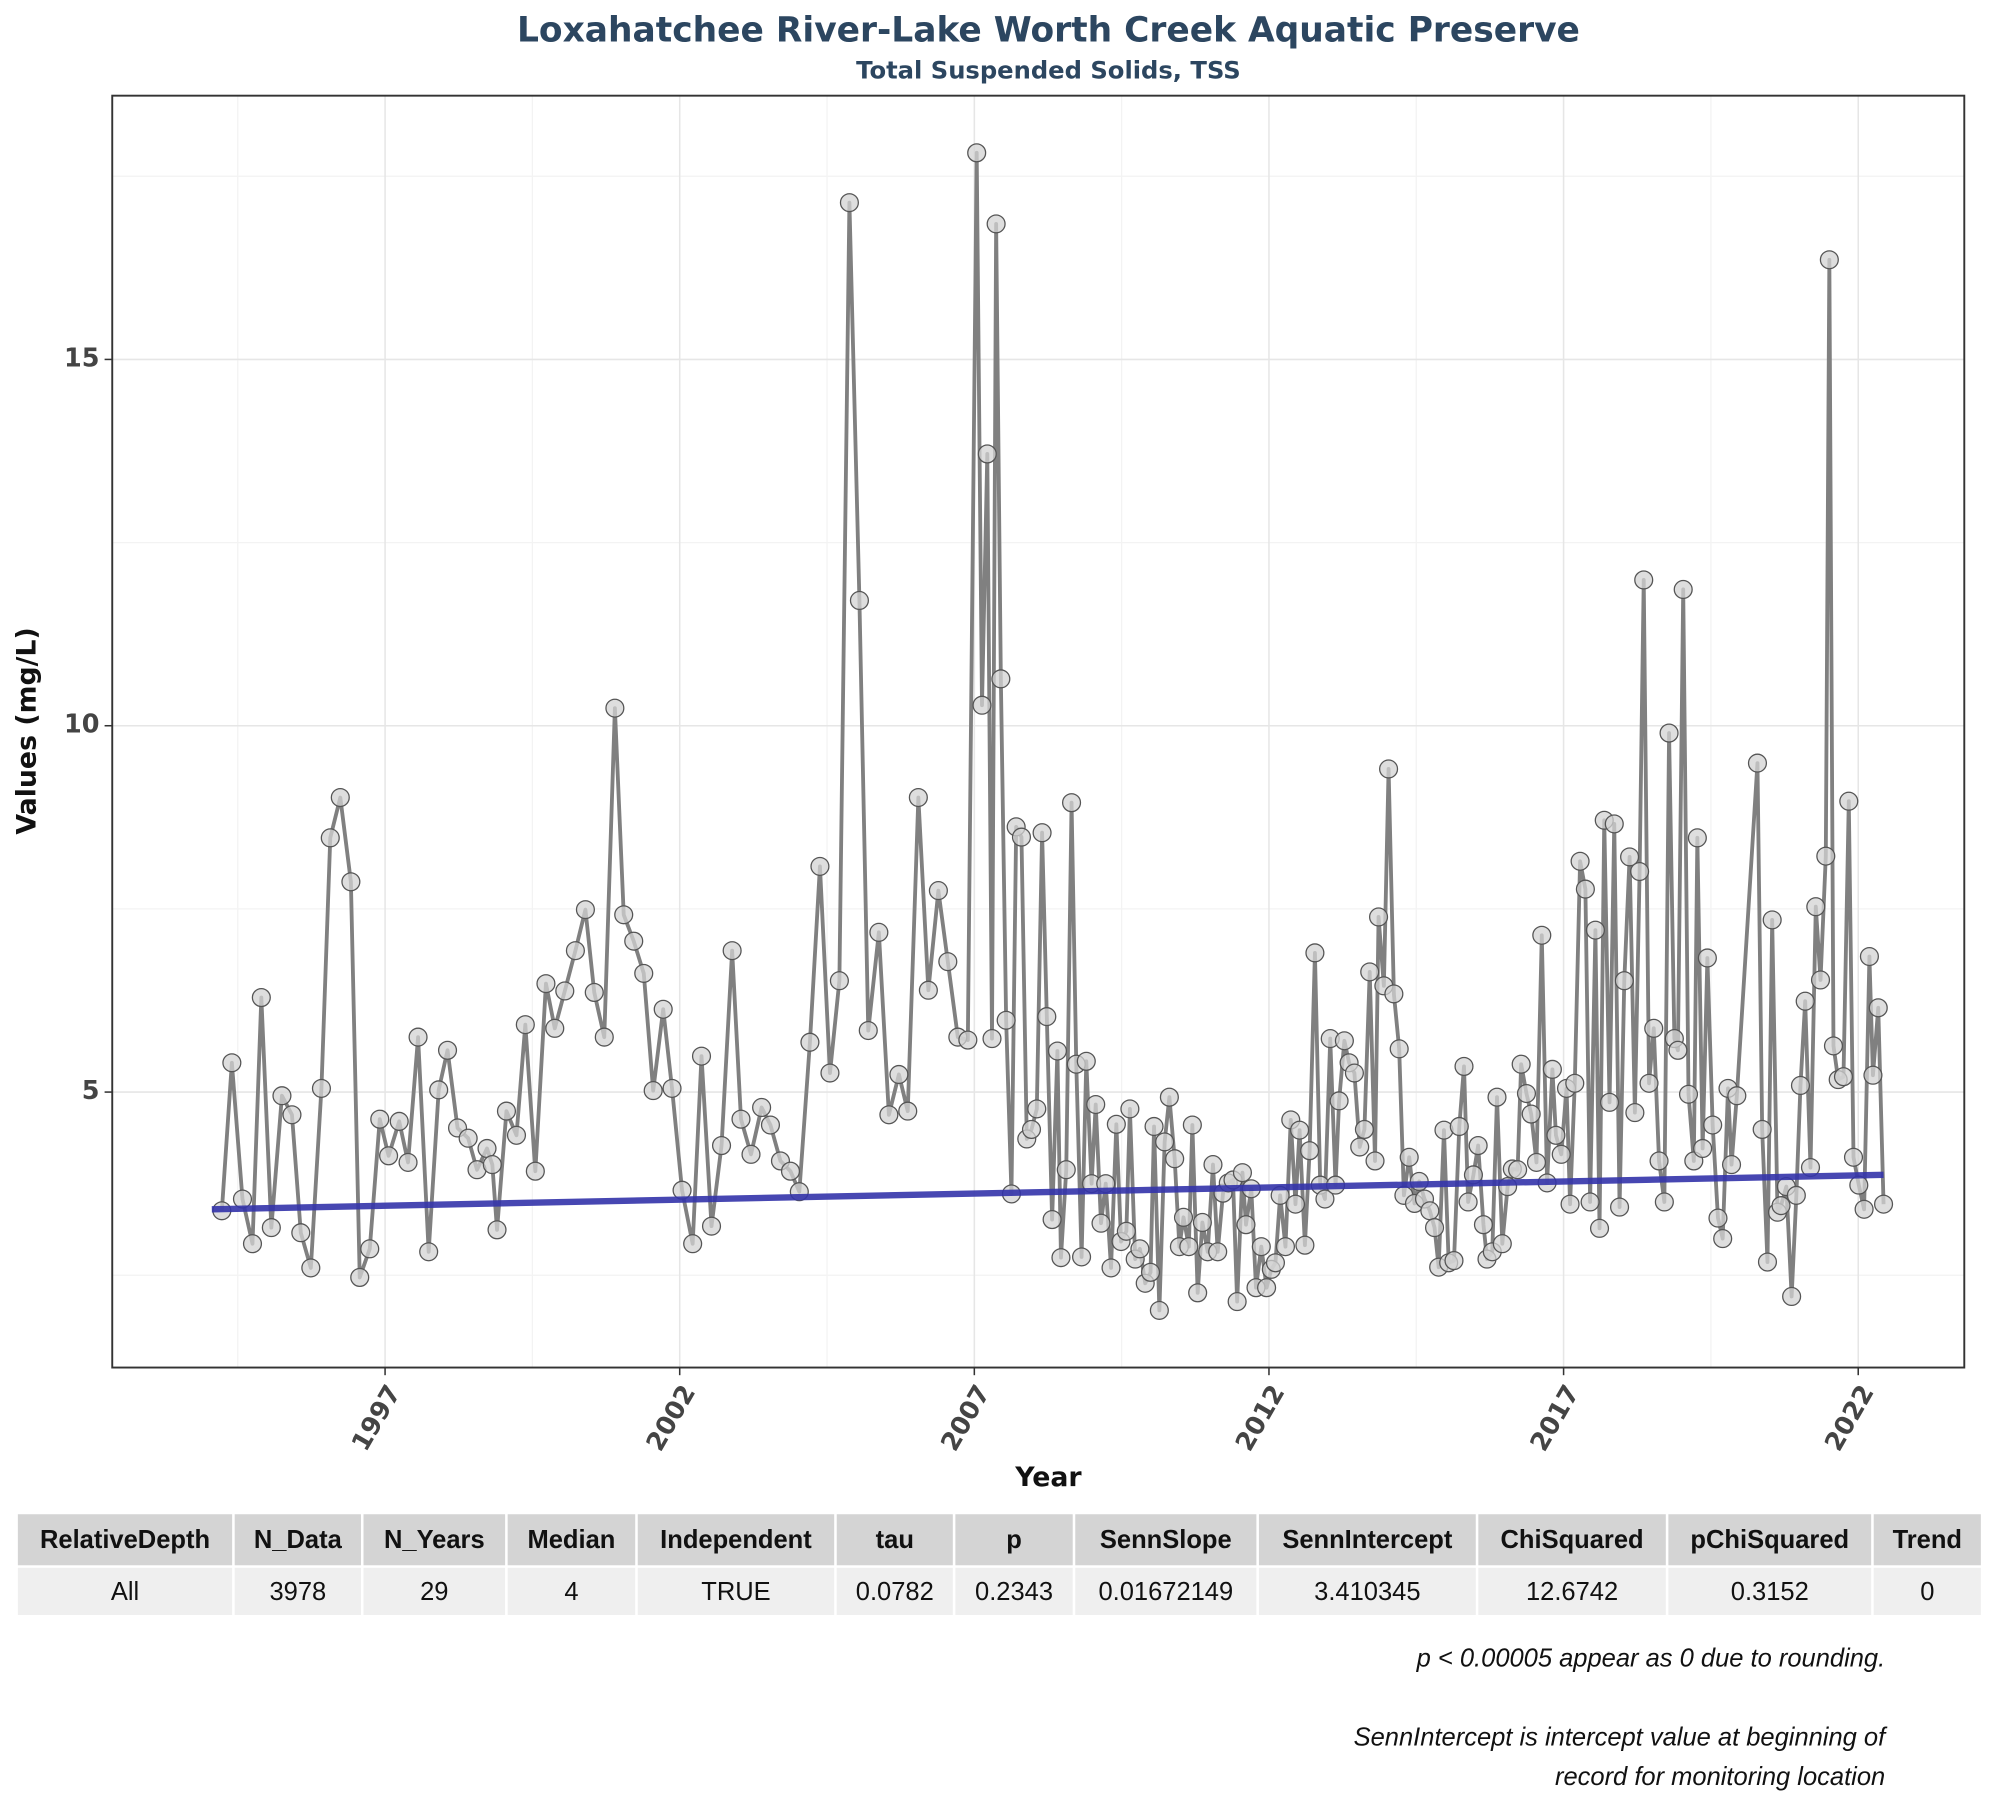 This screenshot has height=1800, width=2000. What do you see at coordinates (1014, 1540) in the screenshot?
I see `table-header: p` at bounding box center [1014, 1540].